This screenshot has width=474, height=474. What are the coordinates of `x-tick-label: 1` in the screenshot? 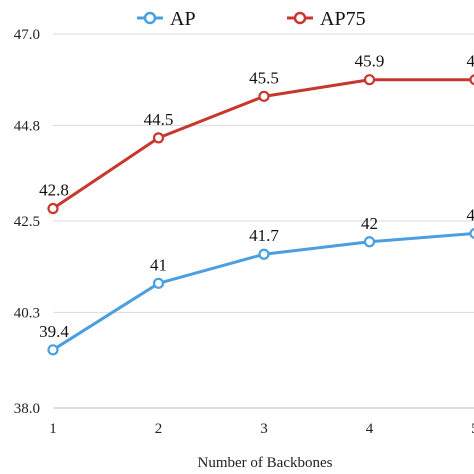 It's located at (53, 429).